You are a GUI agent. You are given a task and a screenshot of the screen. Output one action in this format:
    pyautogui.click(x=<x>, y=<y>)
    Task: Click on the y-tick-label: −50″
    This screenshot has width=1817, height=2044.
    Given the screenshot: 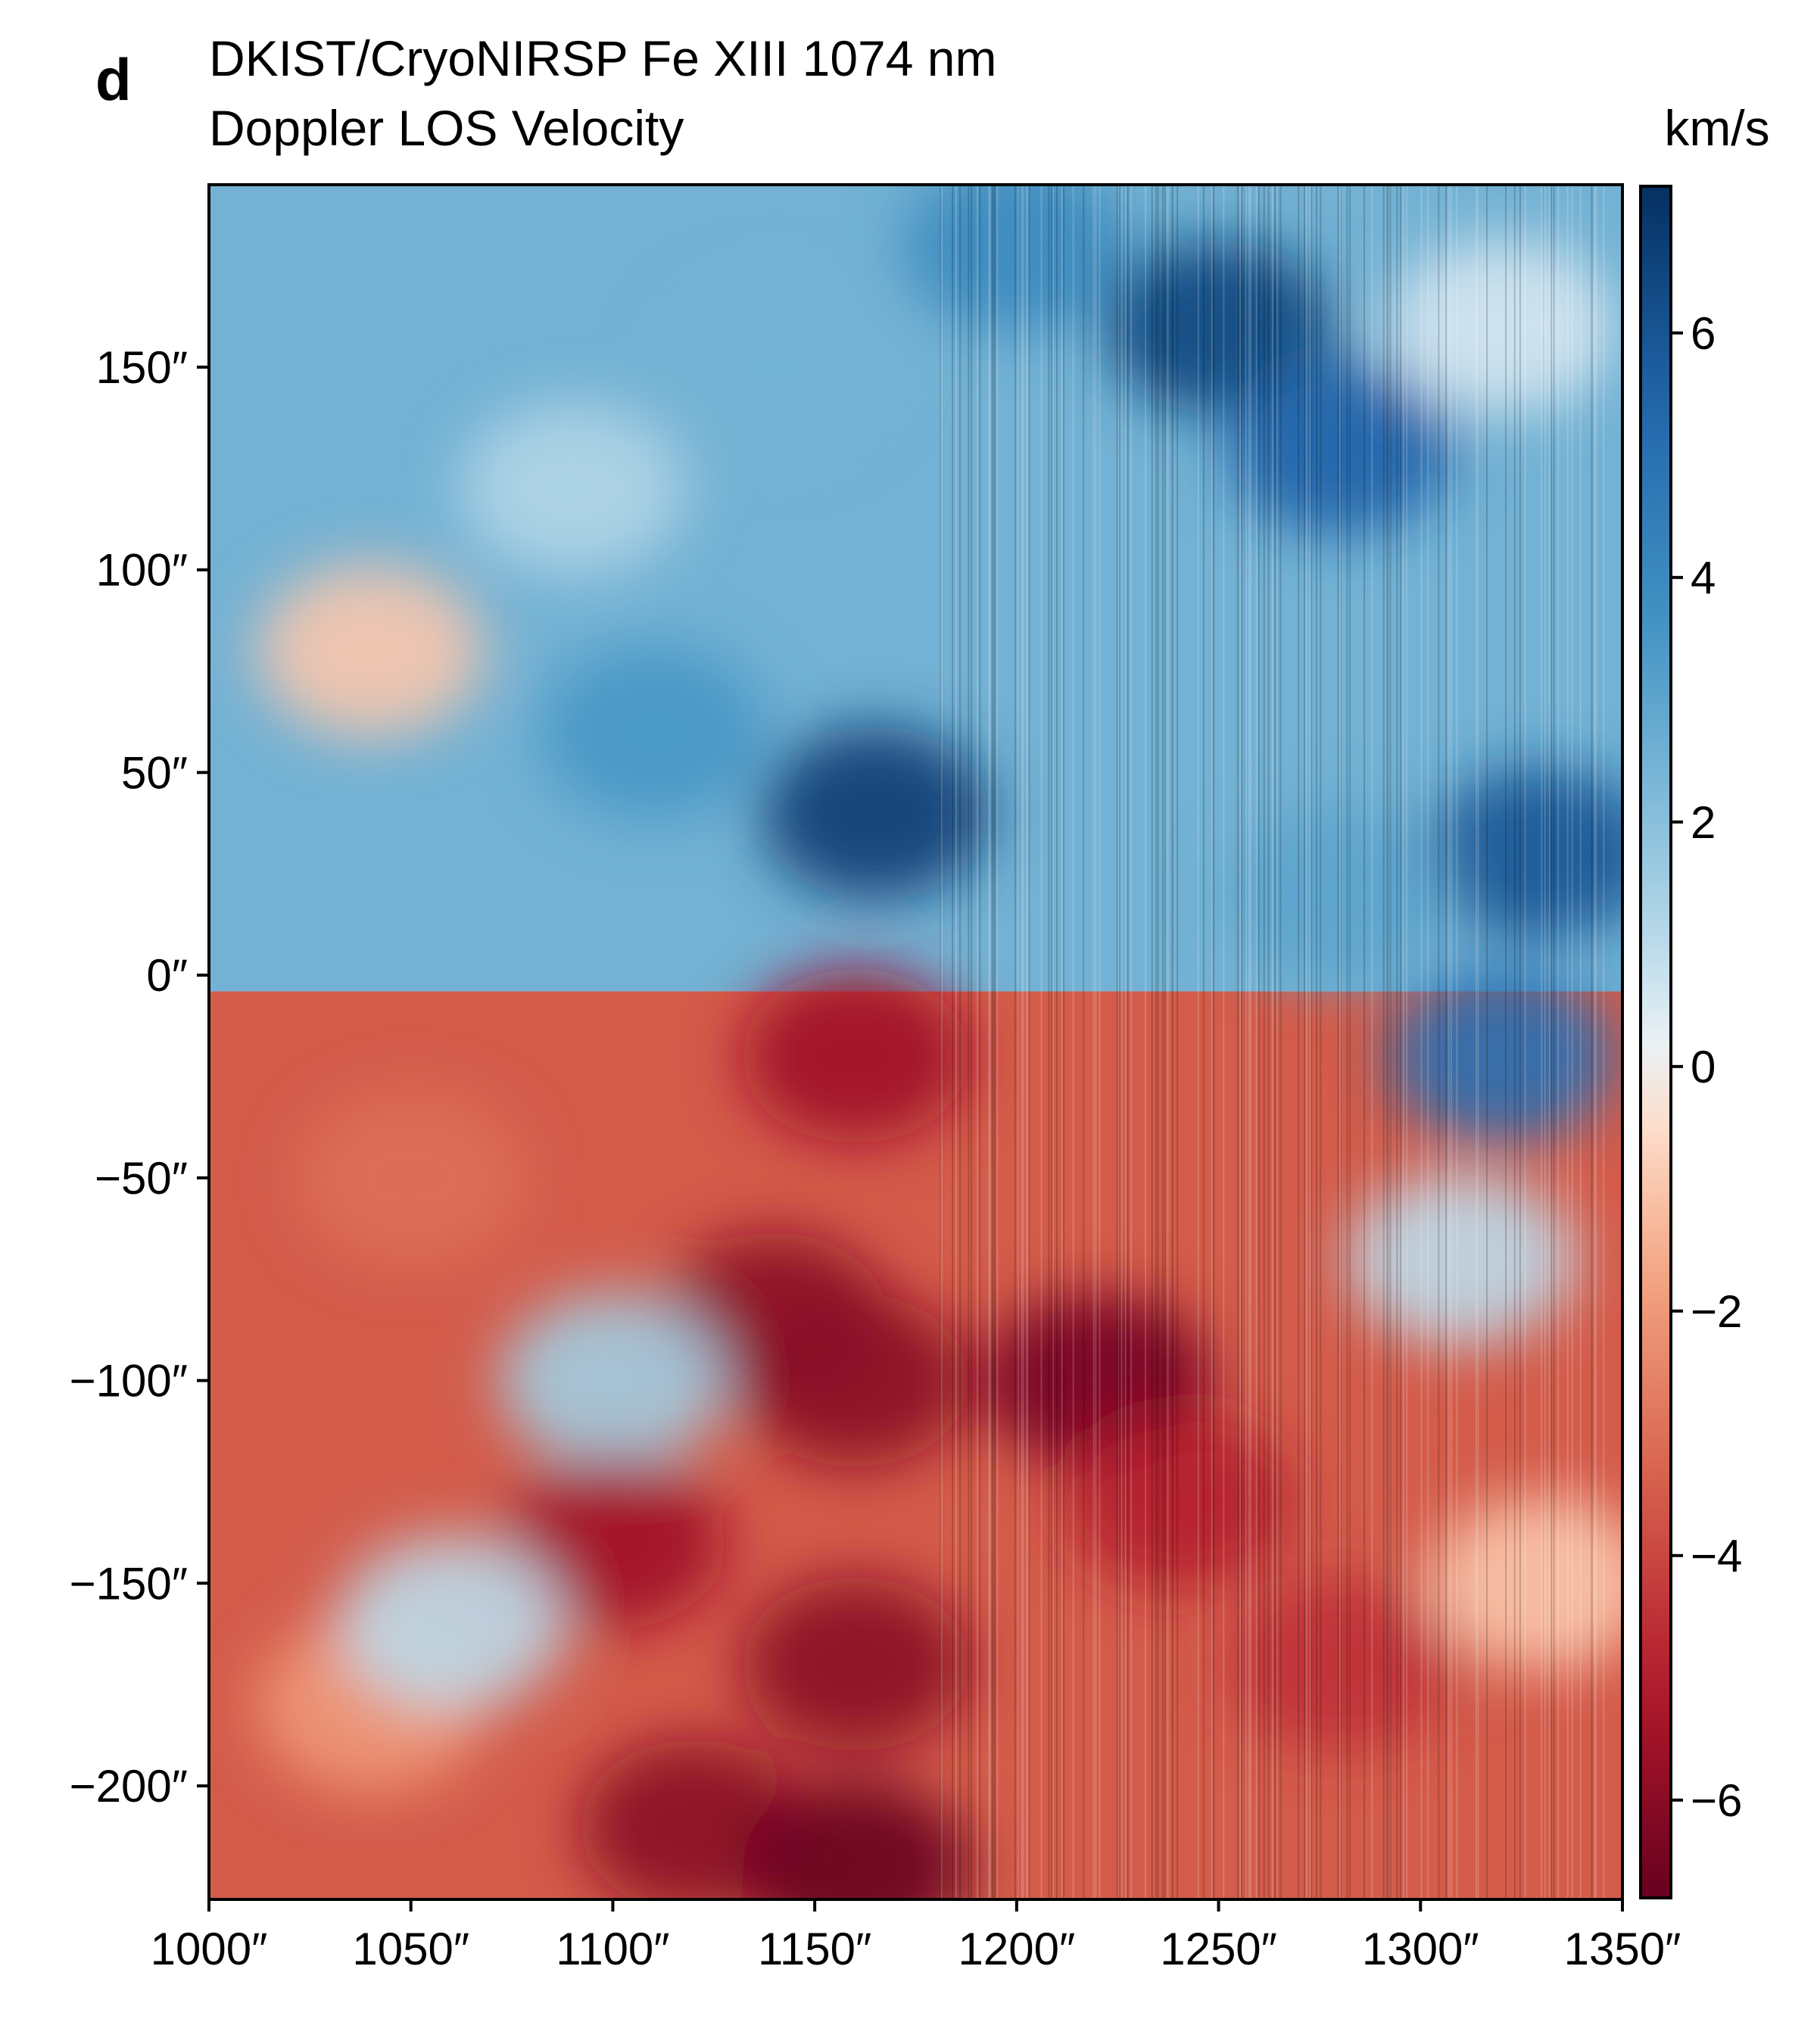 What is the action you would take?
    pyautogui.click(x=141, y=1178)
    